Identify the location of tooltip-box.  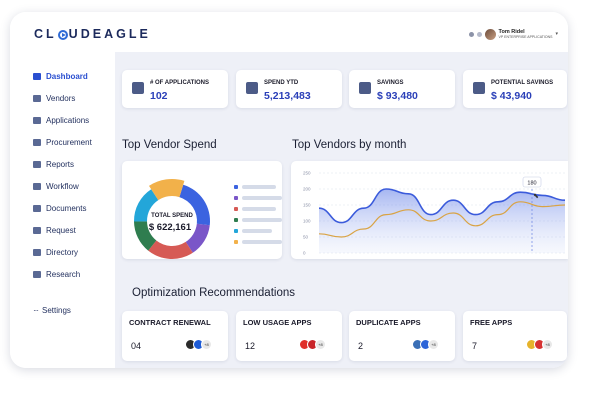
(532, 182).